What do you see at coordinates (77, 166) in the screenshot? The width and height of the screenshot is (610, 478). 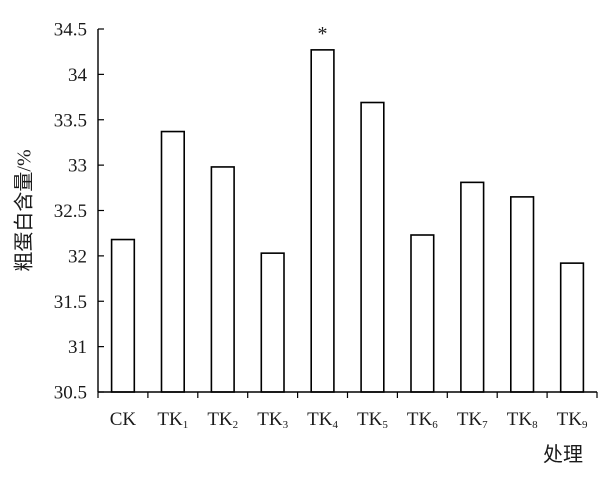 I see `y-tick-label: 33` at bounding box center [77, 166].